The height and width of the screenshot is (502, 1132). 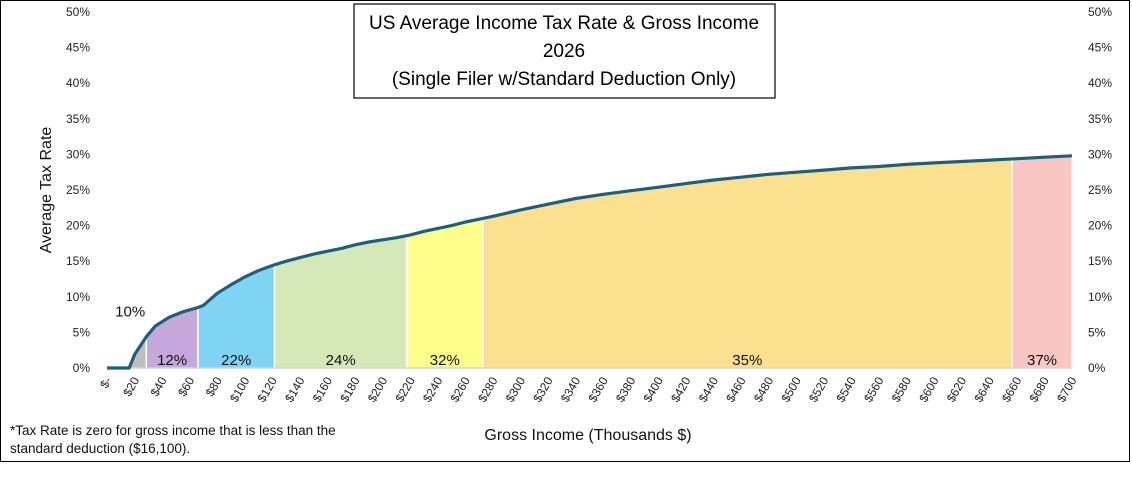 I want to click on y-tick-label-left: 5%, so click(x=82, y=332).